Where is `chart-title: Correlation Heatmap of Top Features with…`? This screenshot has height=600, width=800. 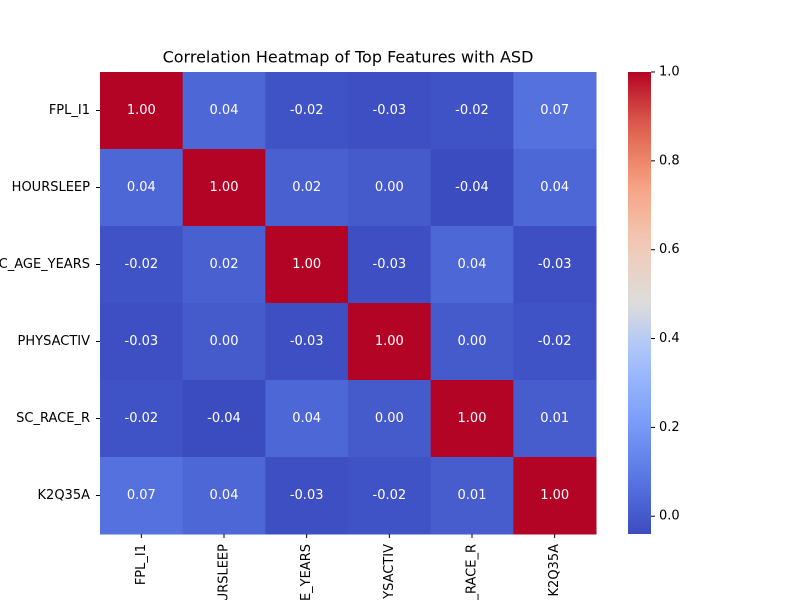
chart-title: Correlation Heatmap of Top Features with… is located at coordinates (348, 57).